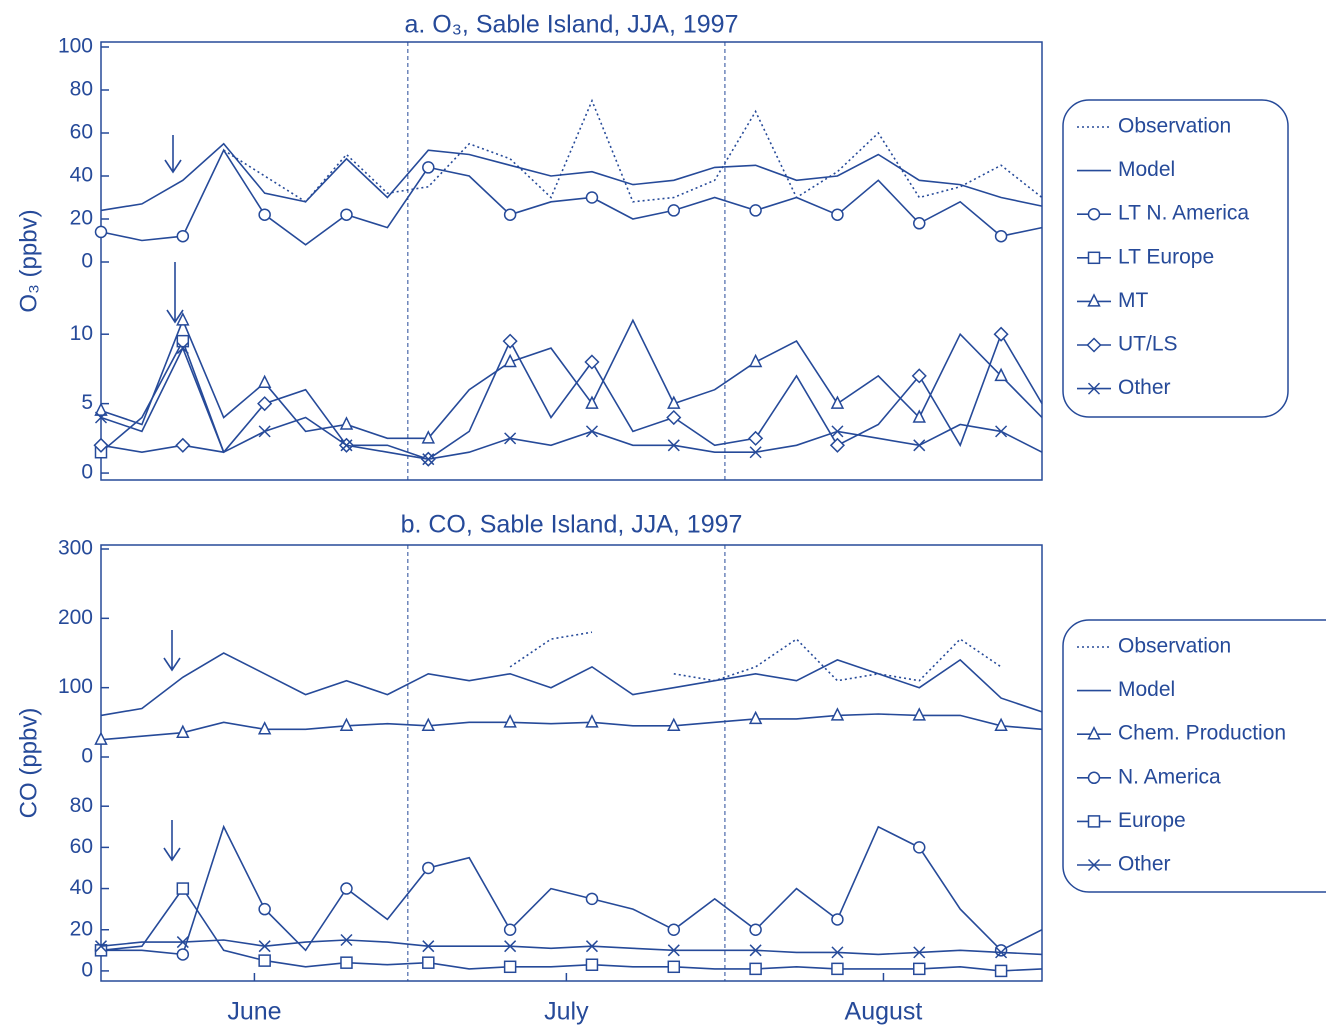 The image size is (1326, 1027). I want to click on x-tick-label: June, so click(254, 1012).